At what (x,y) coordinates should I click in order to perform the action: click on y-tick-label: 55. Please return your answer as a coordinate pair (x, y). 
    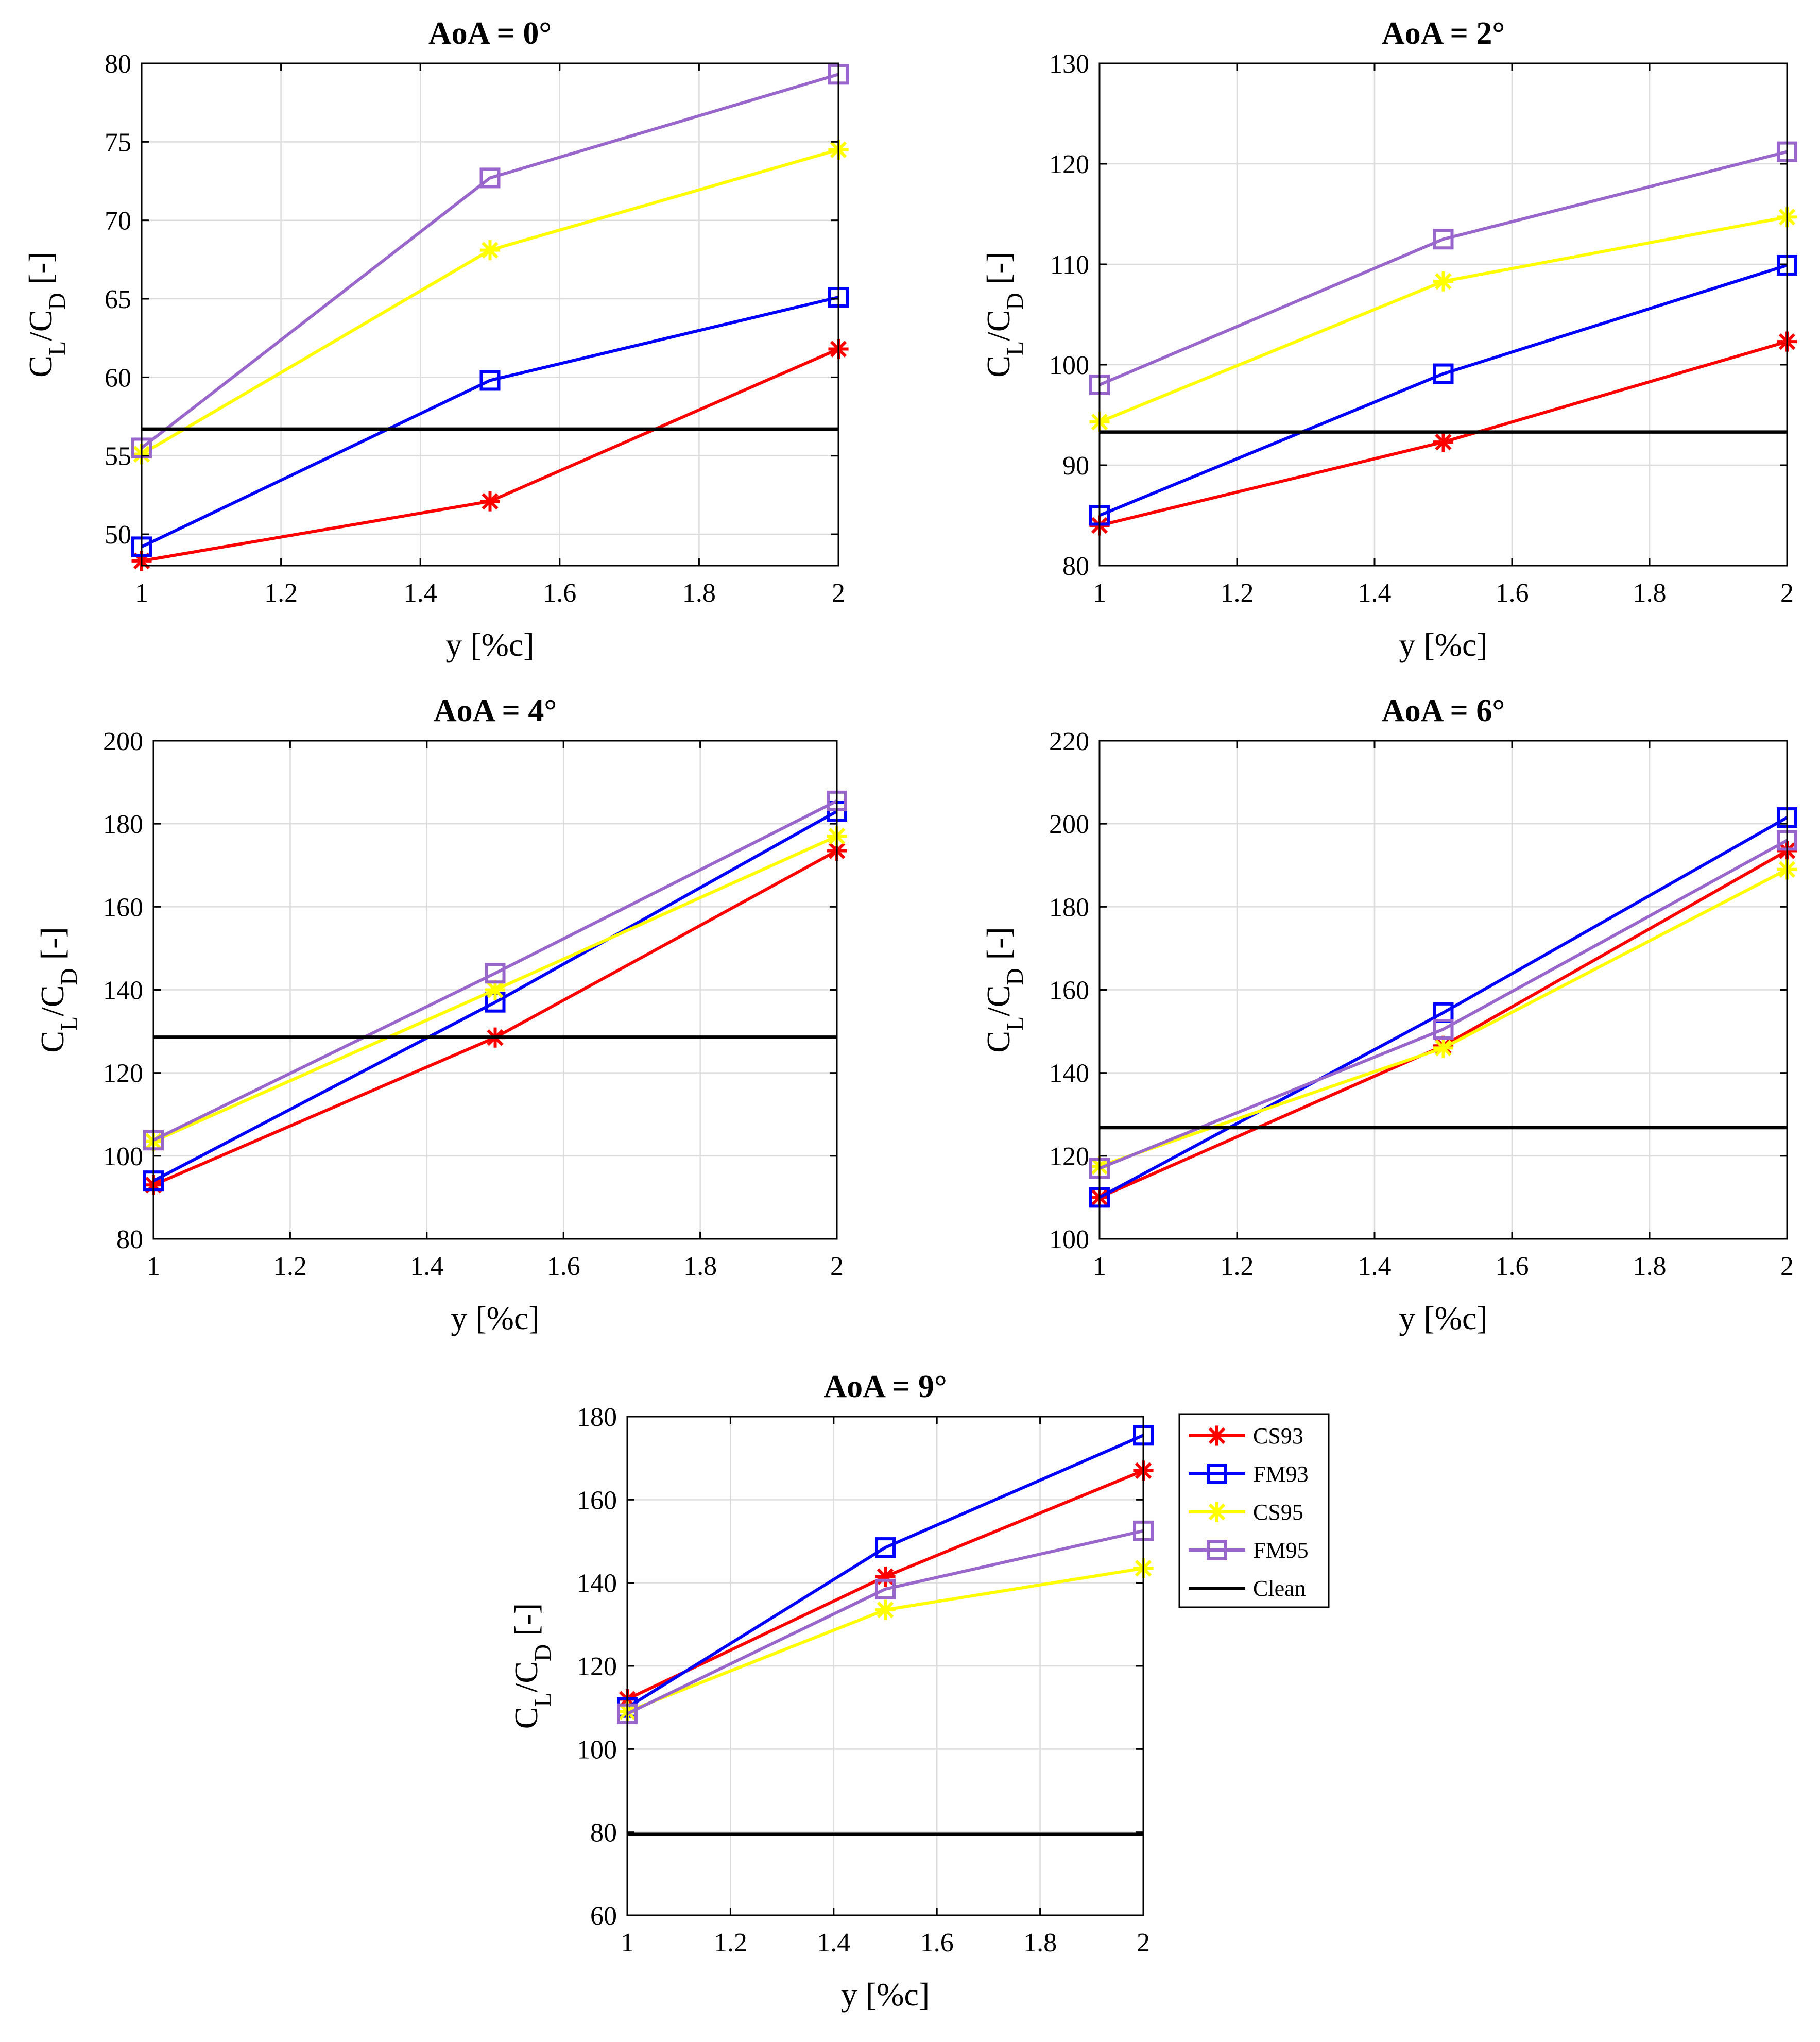
    Looking at the image, I should click on (118, 456).